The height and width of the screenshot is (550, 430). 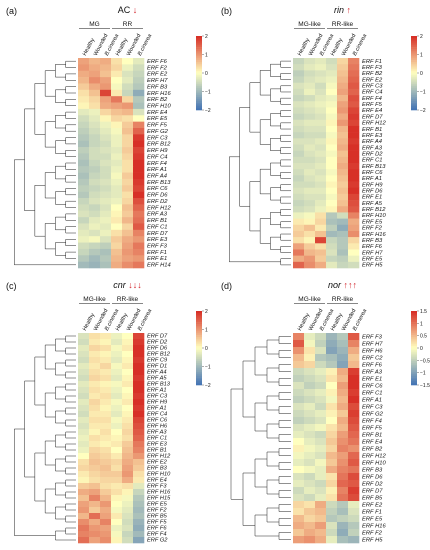 I want to click on row-label: ERF E2, so click(x=372, y=80).